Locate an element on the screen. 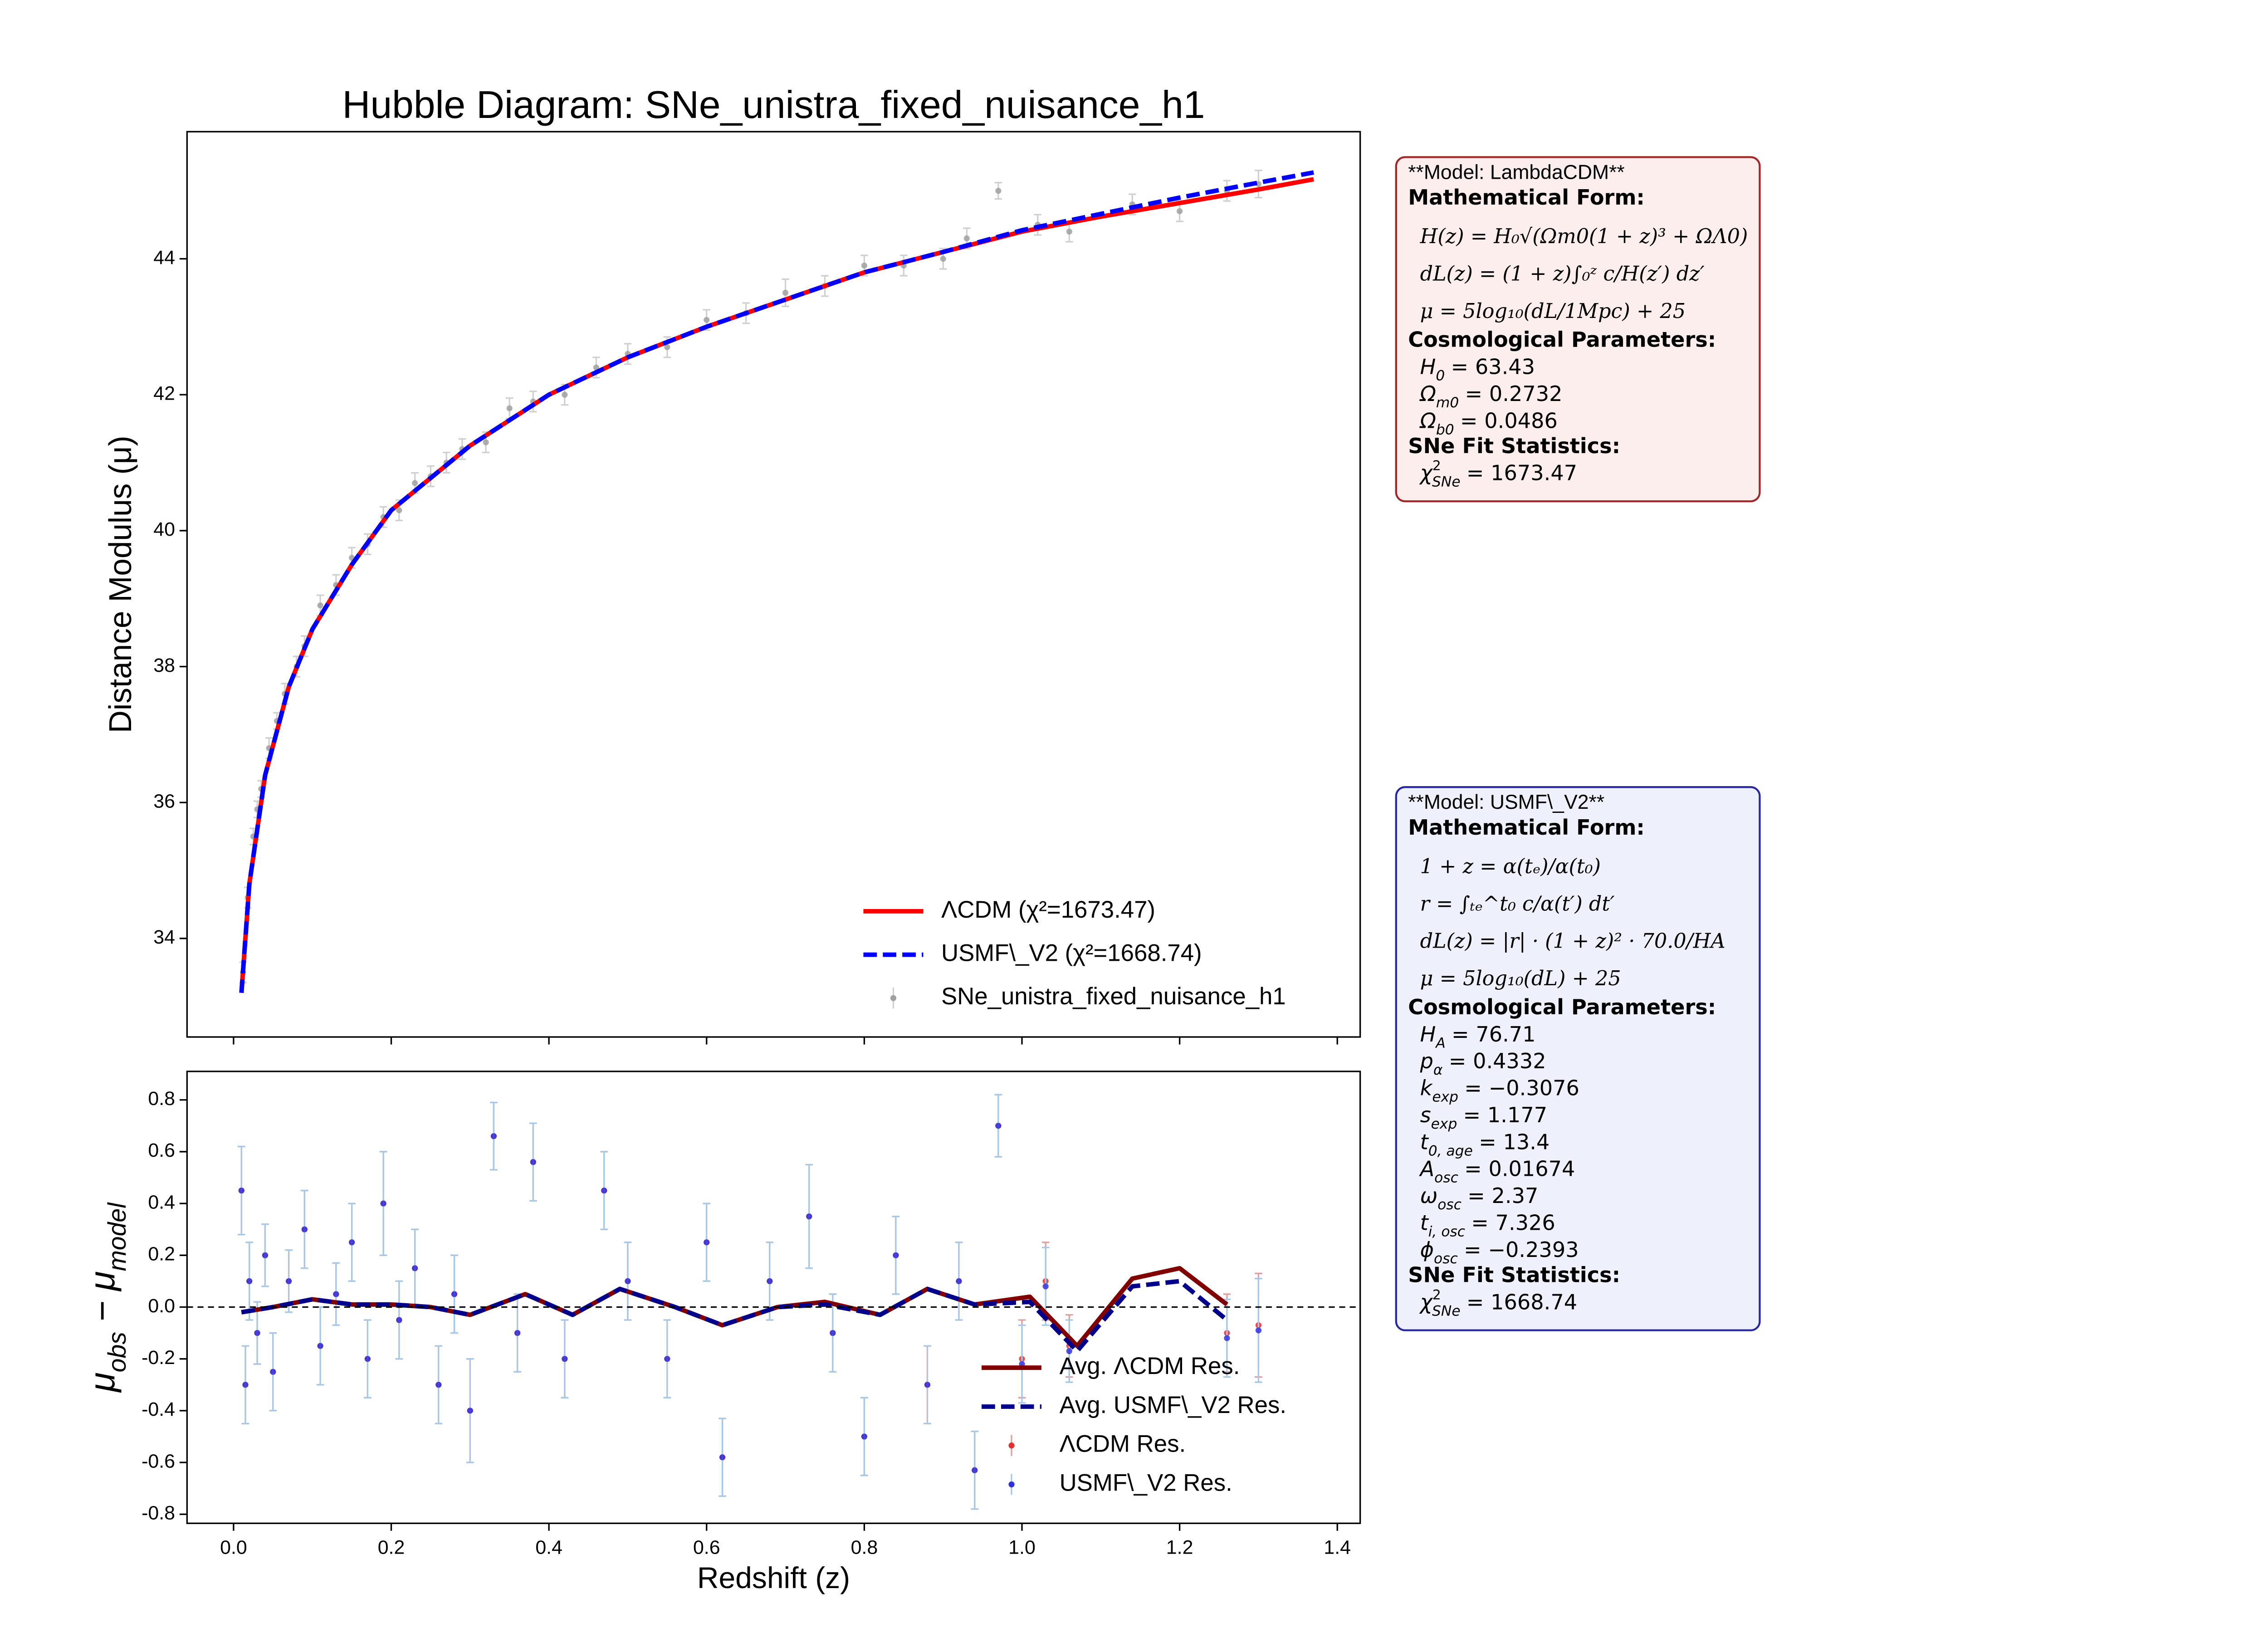 This screenshot has width=2268, height=1633. y-tick-label: 36 is located at coordinates (164, 801).